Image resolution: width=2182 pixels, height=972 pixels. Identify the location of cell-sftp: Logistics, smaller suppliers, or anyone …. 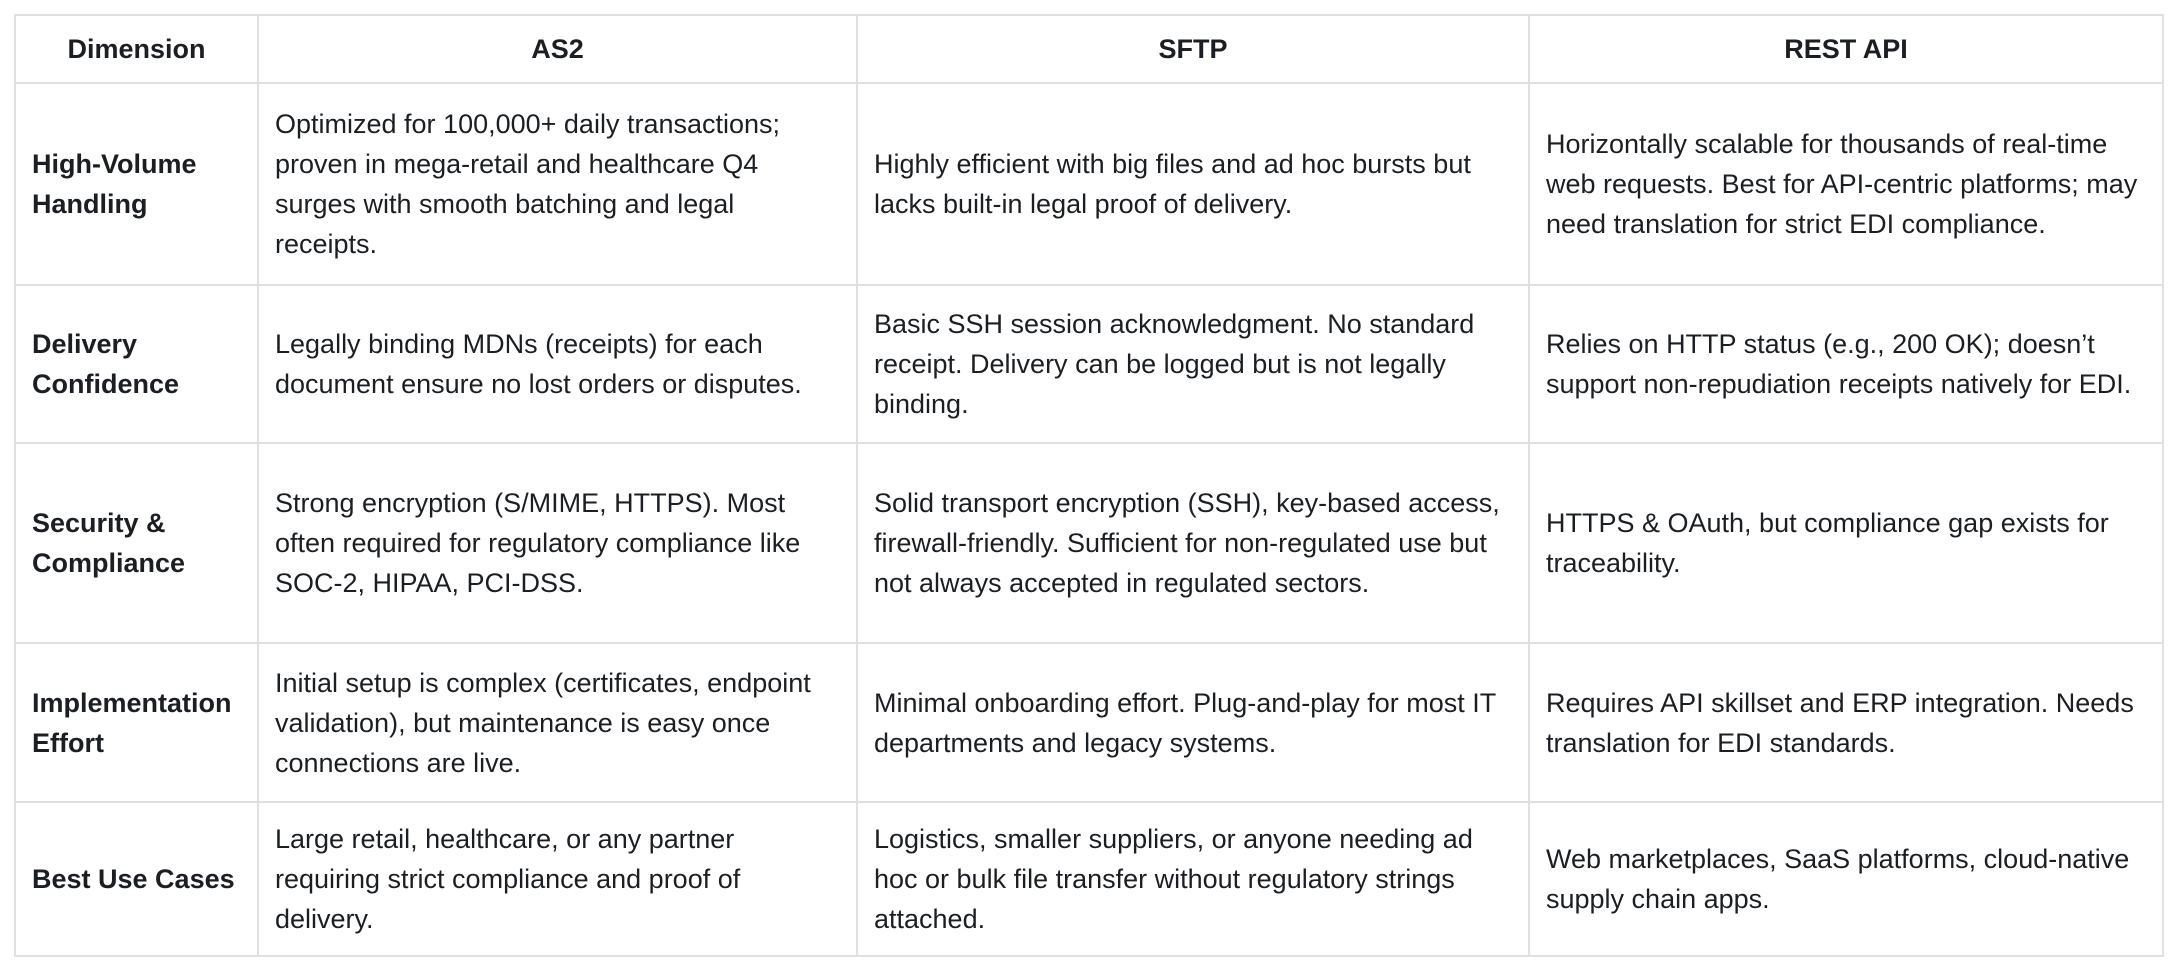
(1193, 879).